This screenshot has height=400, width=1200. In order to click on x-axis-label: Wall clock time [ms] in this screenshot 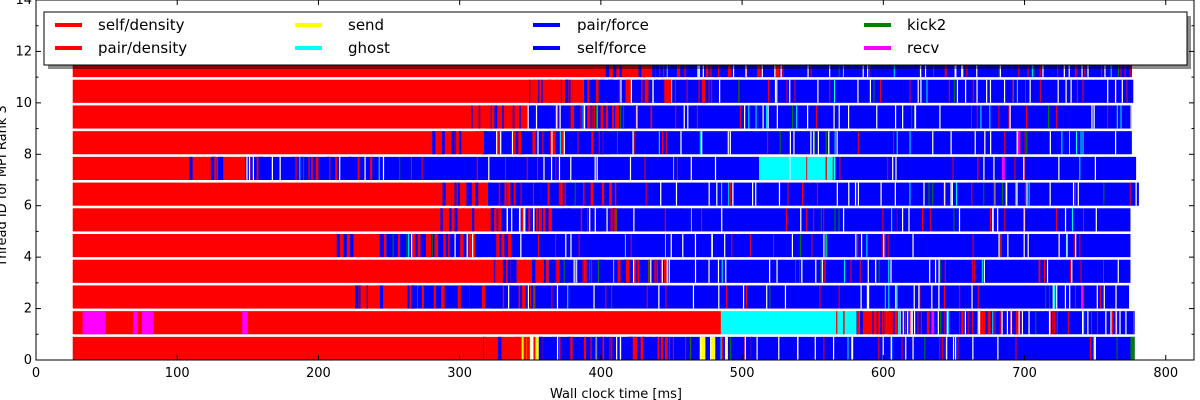, I will do `click(616, 393)`.